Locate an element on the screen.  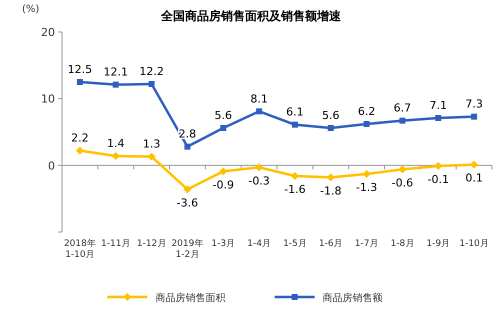
x-tick-label: 1-11月 is located at coordinates (115, 244).